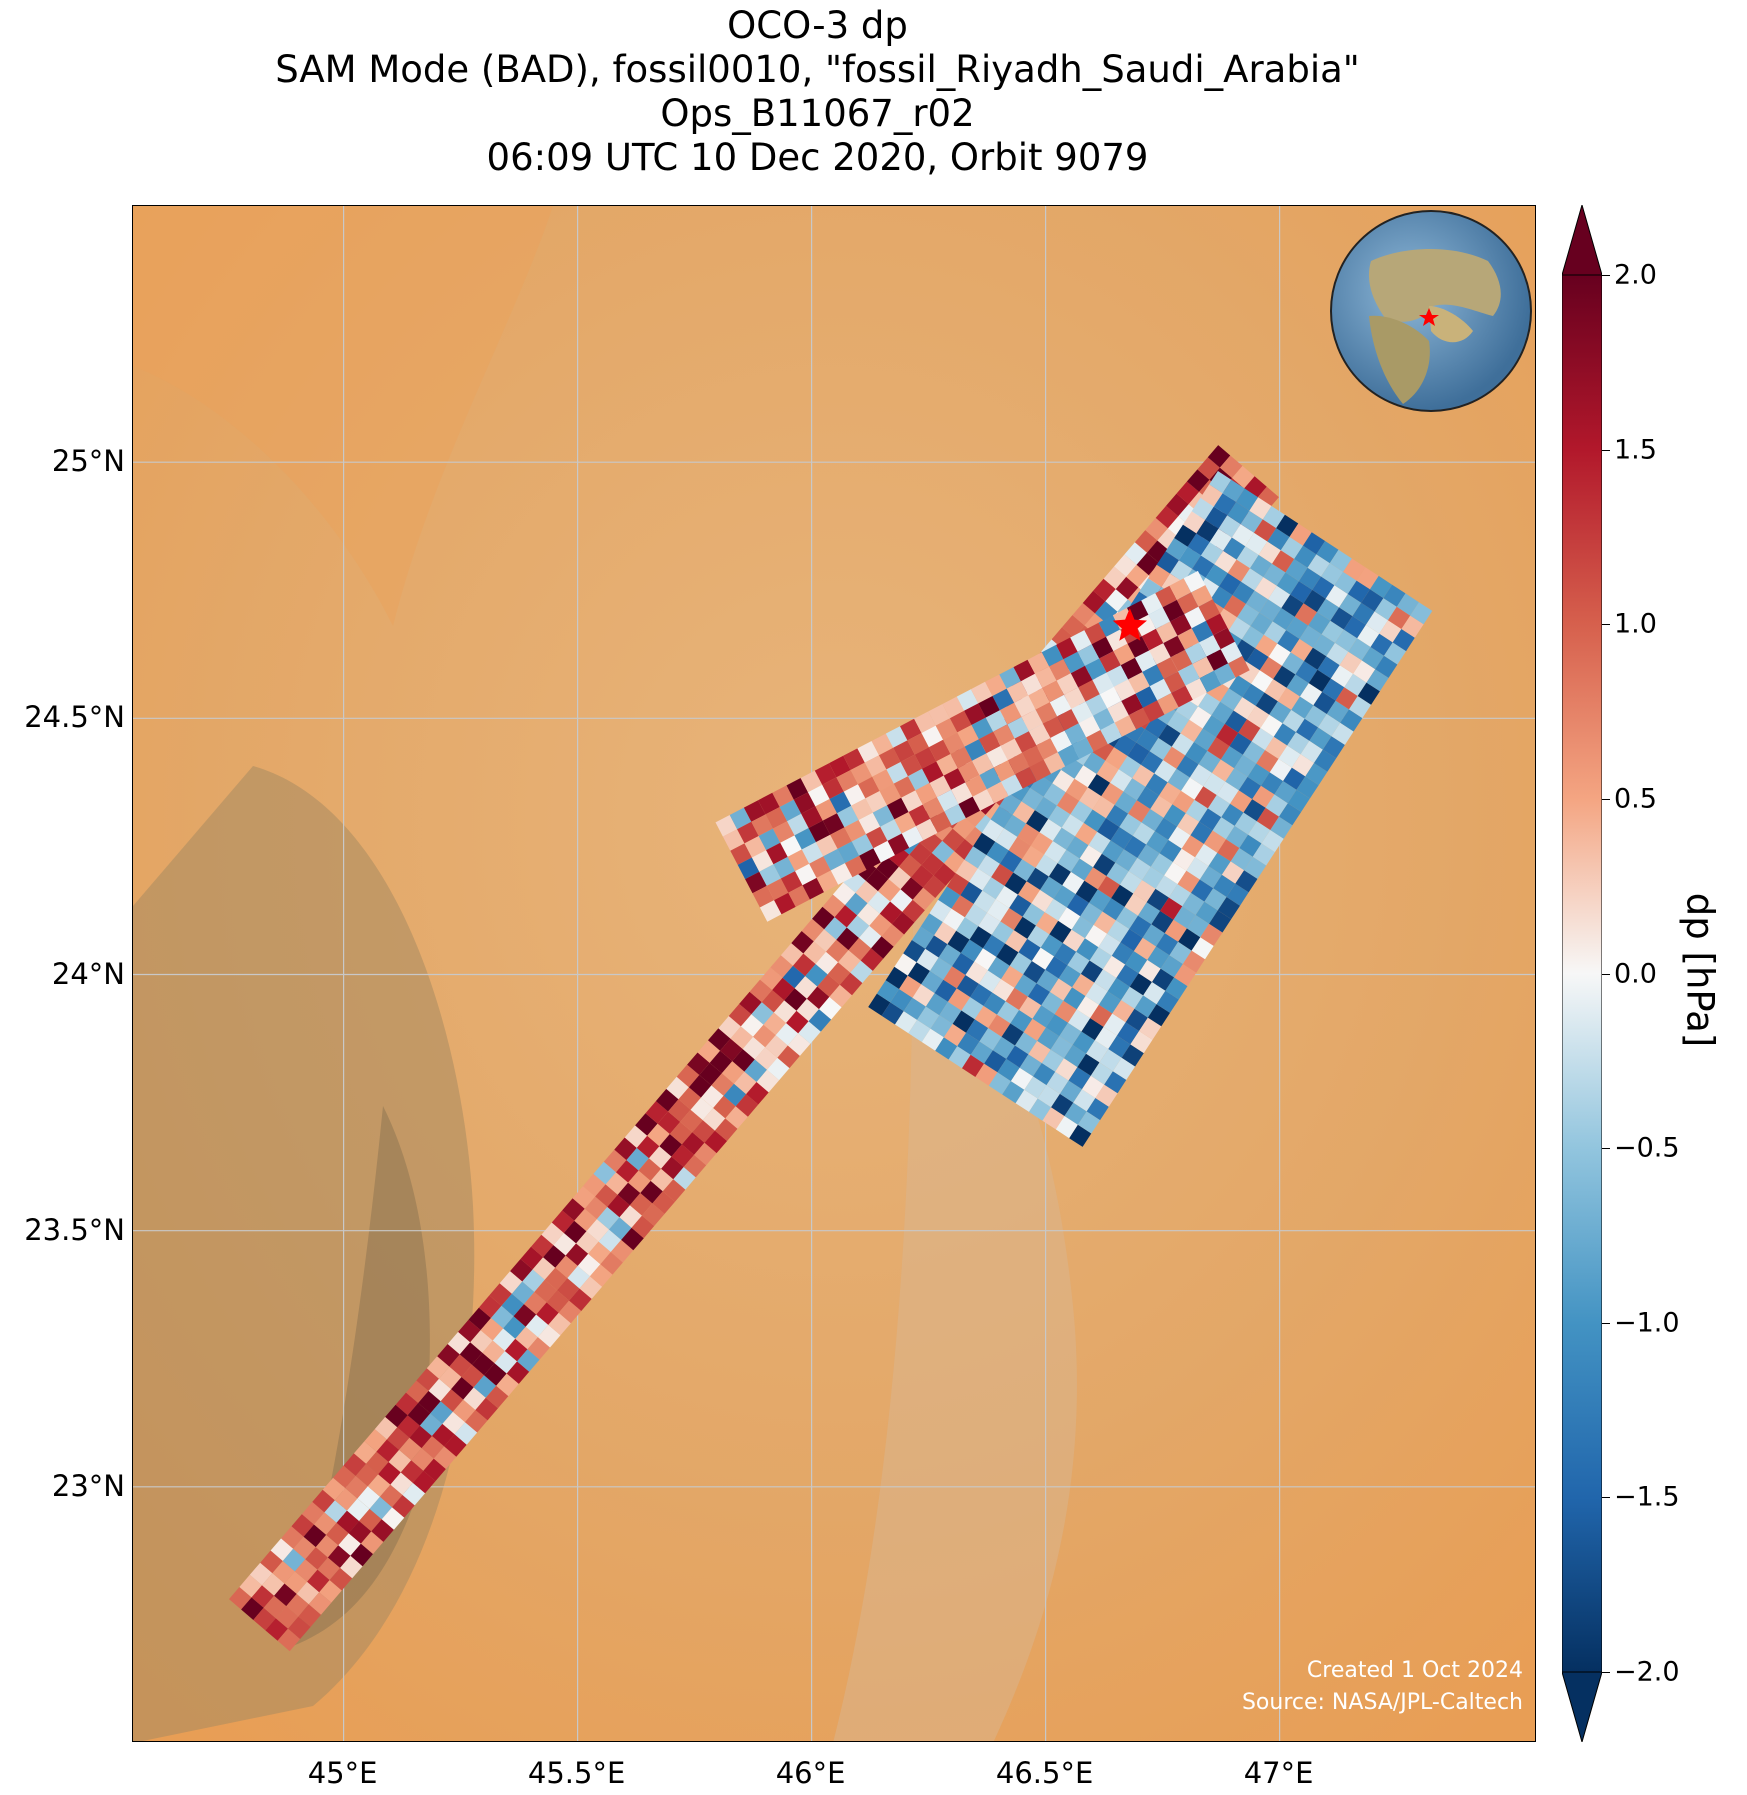 The width and height of the screenshot is (1747, 1795). I want to click on colorbar-tickmark, so click(1606, 450).